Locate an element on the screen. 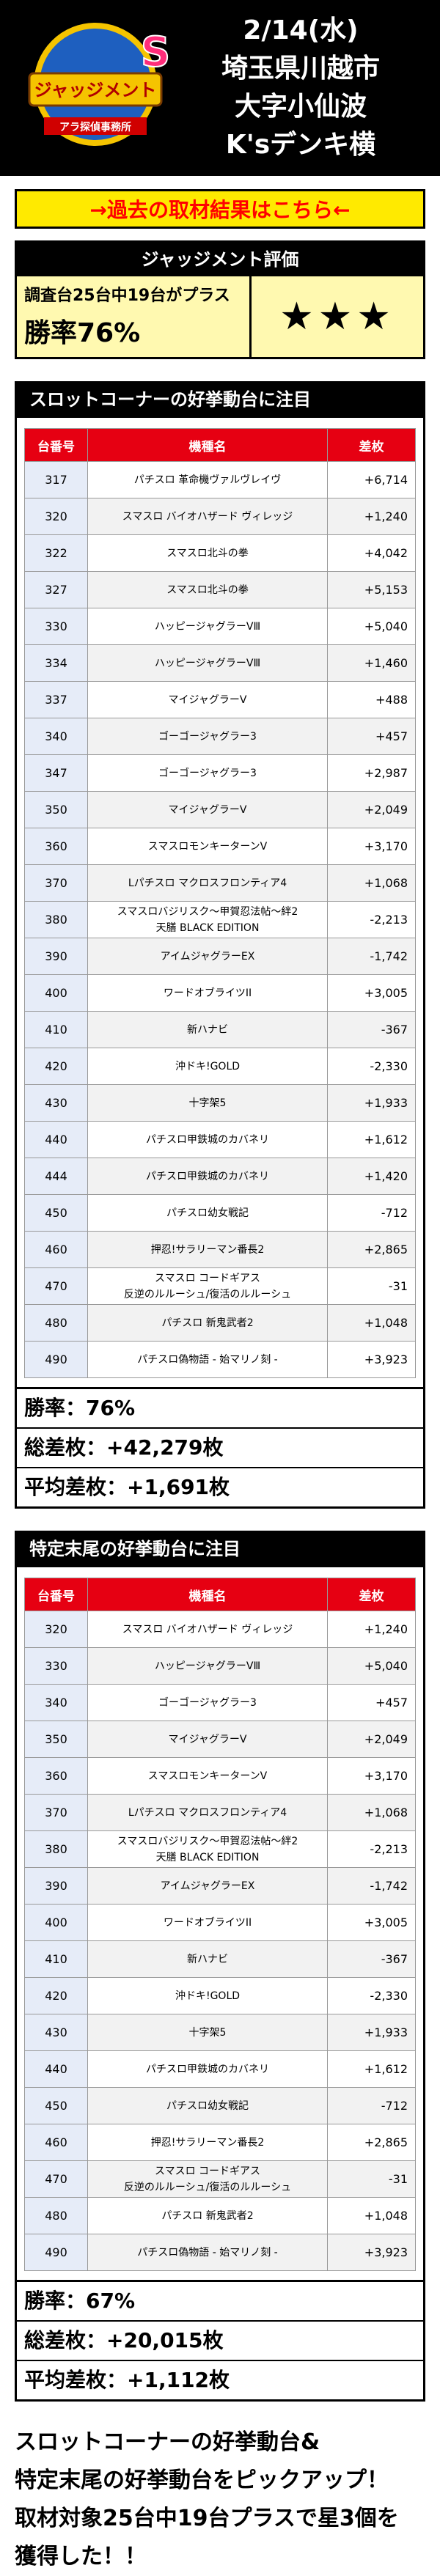  machine-number: 320 is located at coordinates (56, 1630).